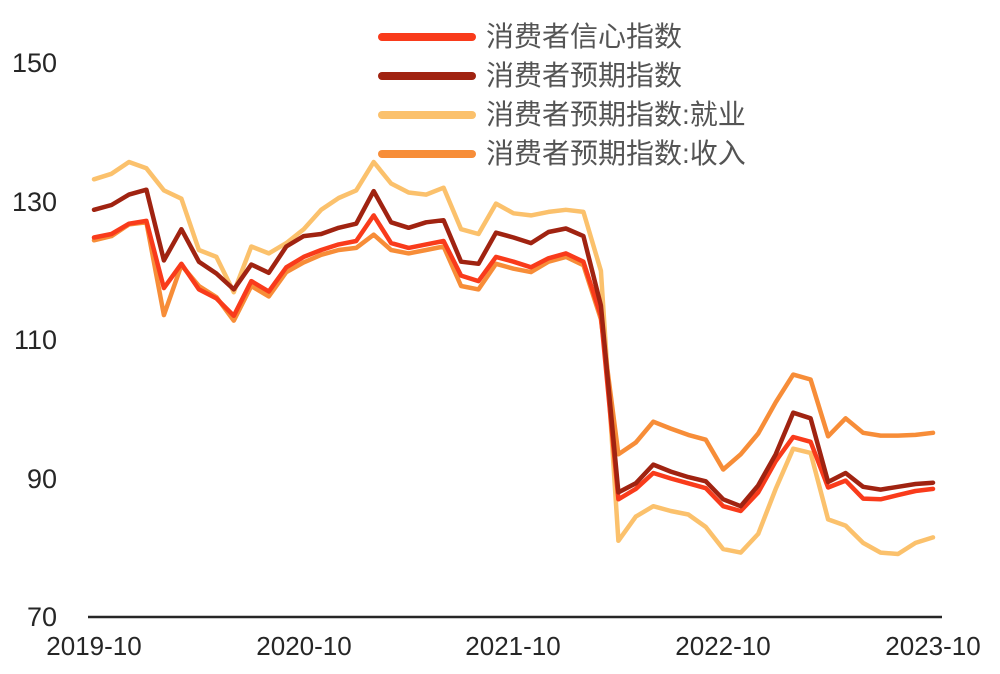  Describe the element at coordinates (304, 646) in the screenshot. I see `x-tick-label: 2020-10` at that location.